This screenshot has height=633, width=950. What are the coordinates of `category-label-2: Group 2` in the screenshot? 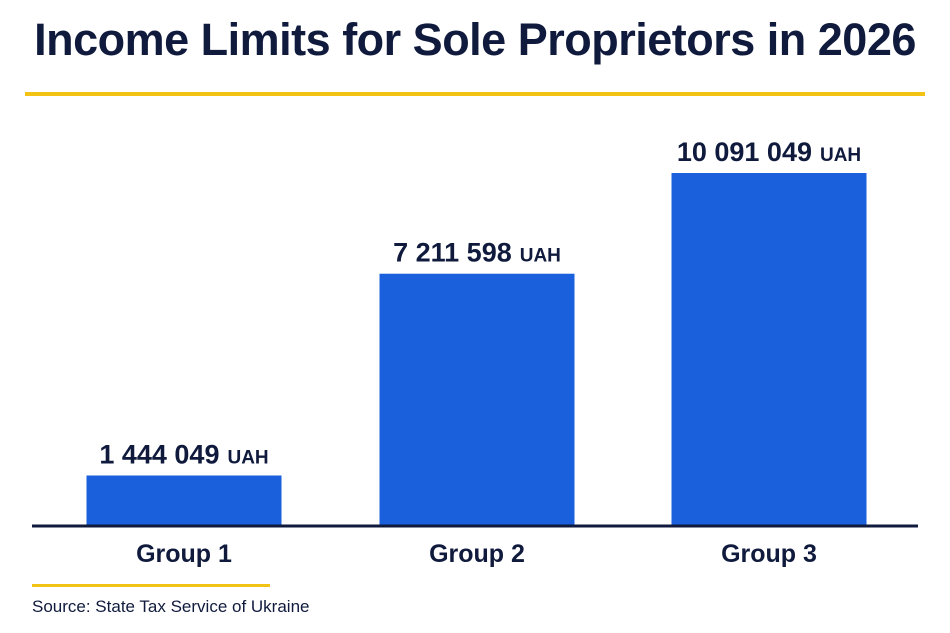 It's located at (477, 554).